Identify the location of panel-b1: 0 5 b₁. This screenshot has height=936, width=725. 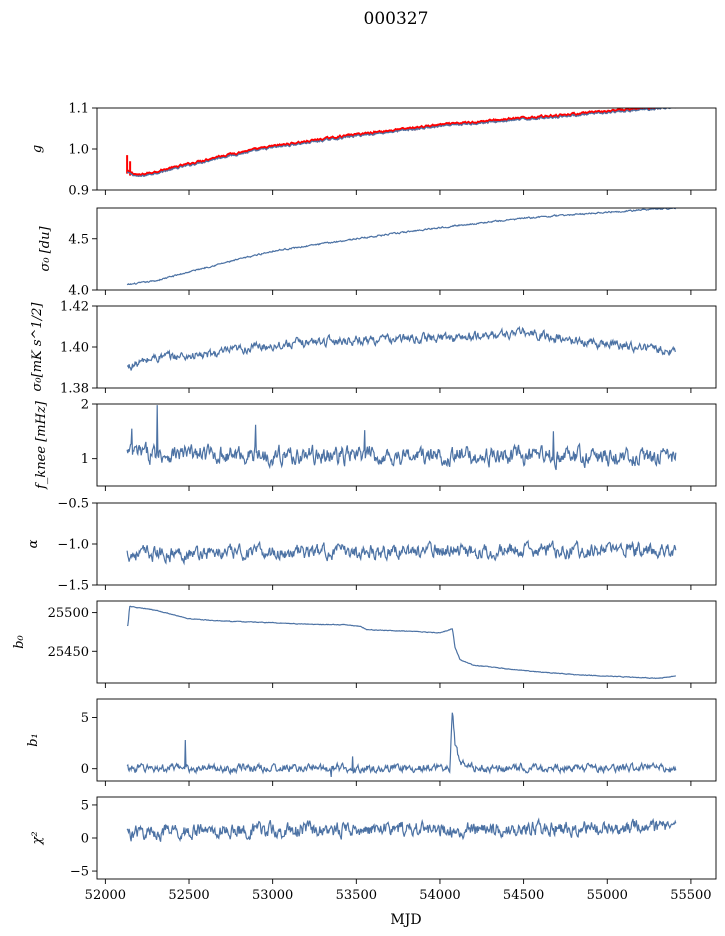
(371, 742).